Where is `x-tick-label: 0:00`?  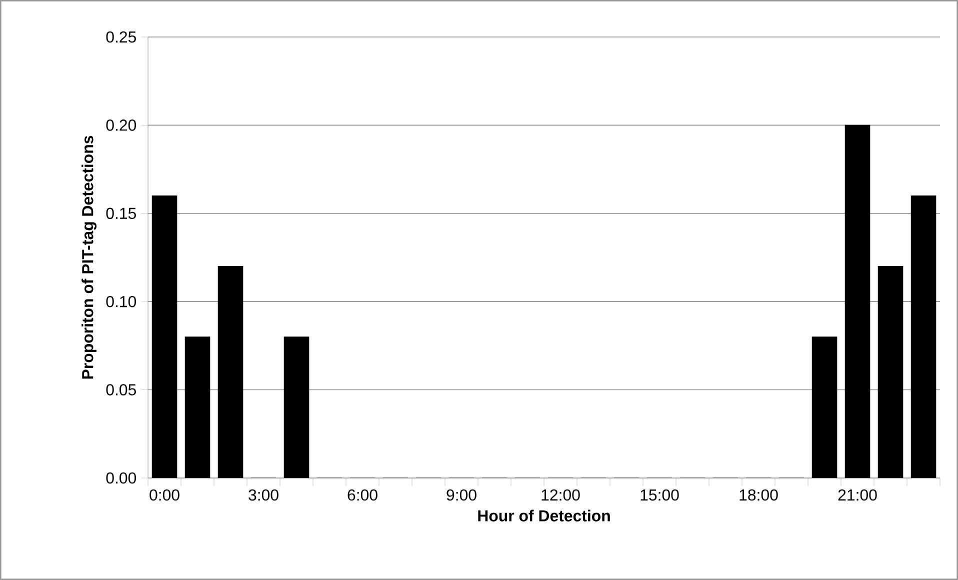 x-tick-label: 0:00 is located at coordinates (165, 495).